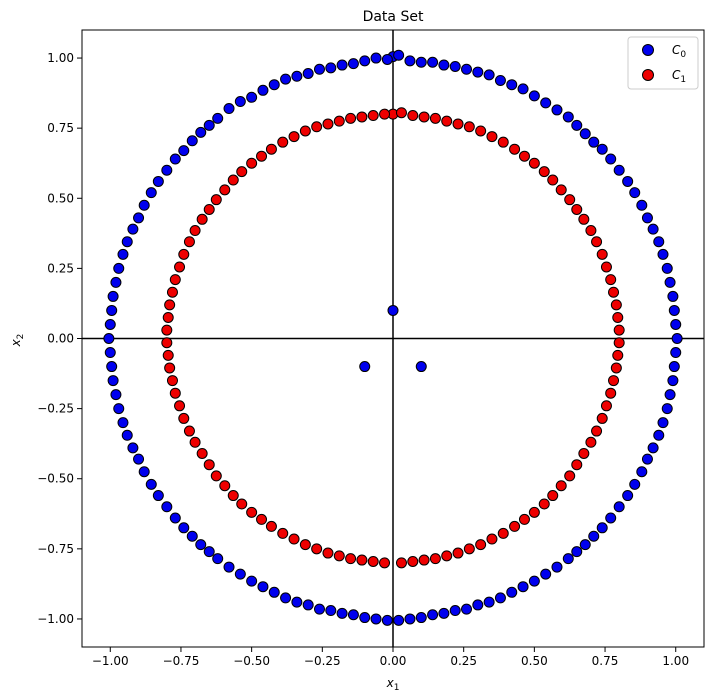 The width and height of the screenshot is (712, 700). What do you see at coordinates (60, 58) in the screenshot?
I see `y-tick-label: 1.00` at bounding box center [60, 58].